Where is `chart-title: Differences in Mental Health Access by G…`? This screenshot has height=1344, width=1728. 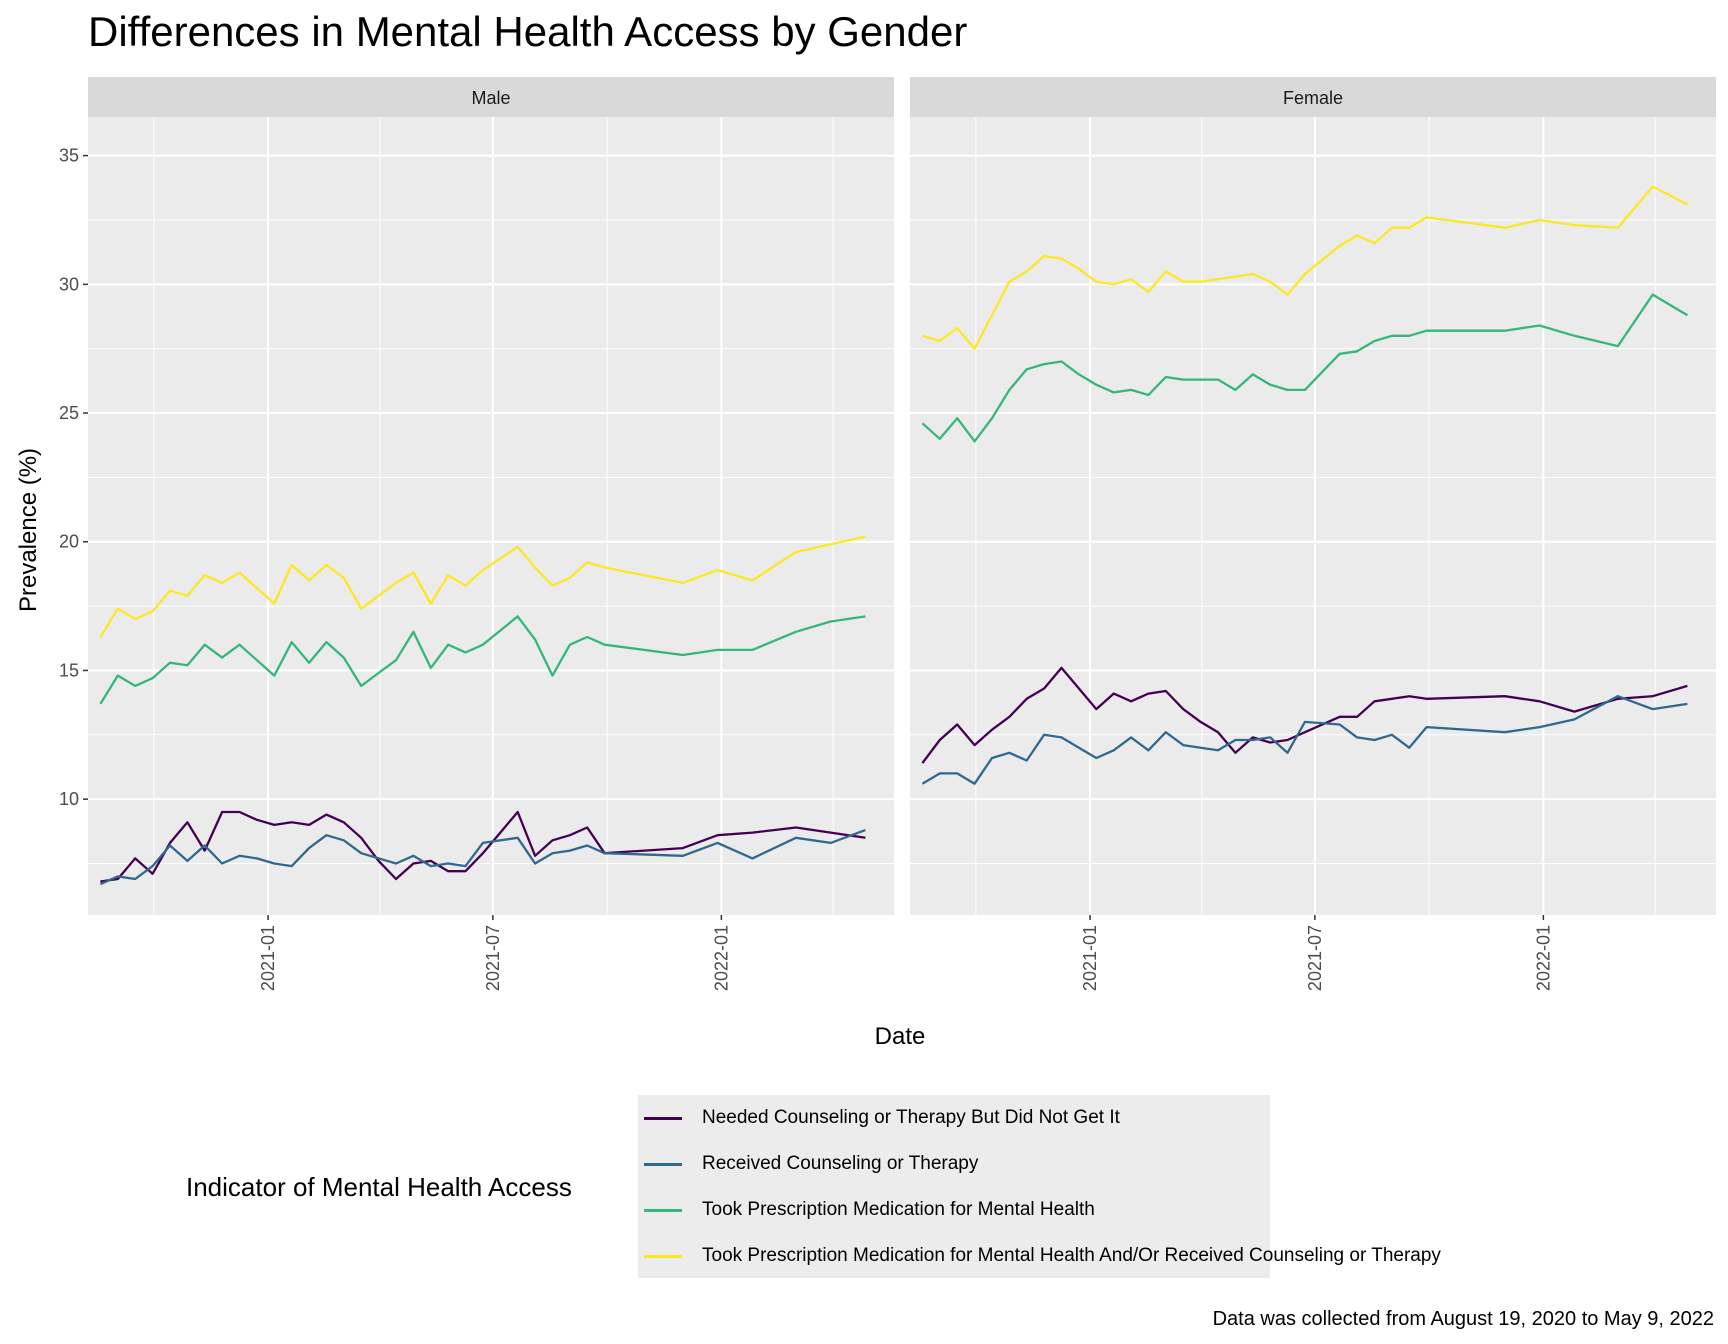 chart-title: Differences in Mental Health Access by G… is located at coordinates (528, 31).